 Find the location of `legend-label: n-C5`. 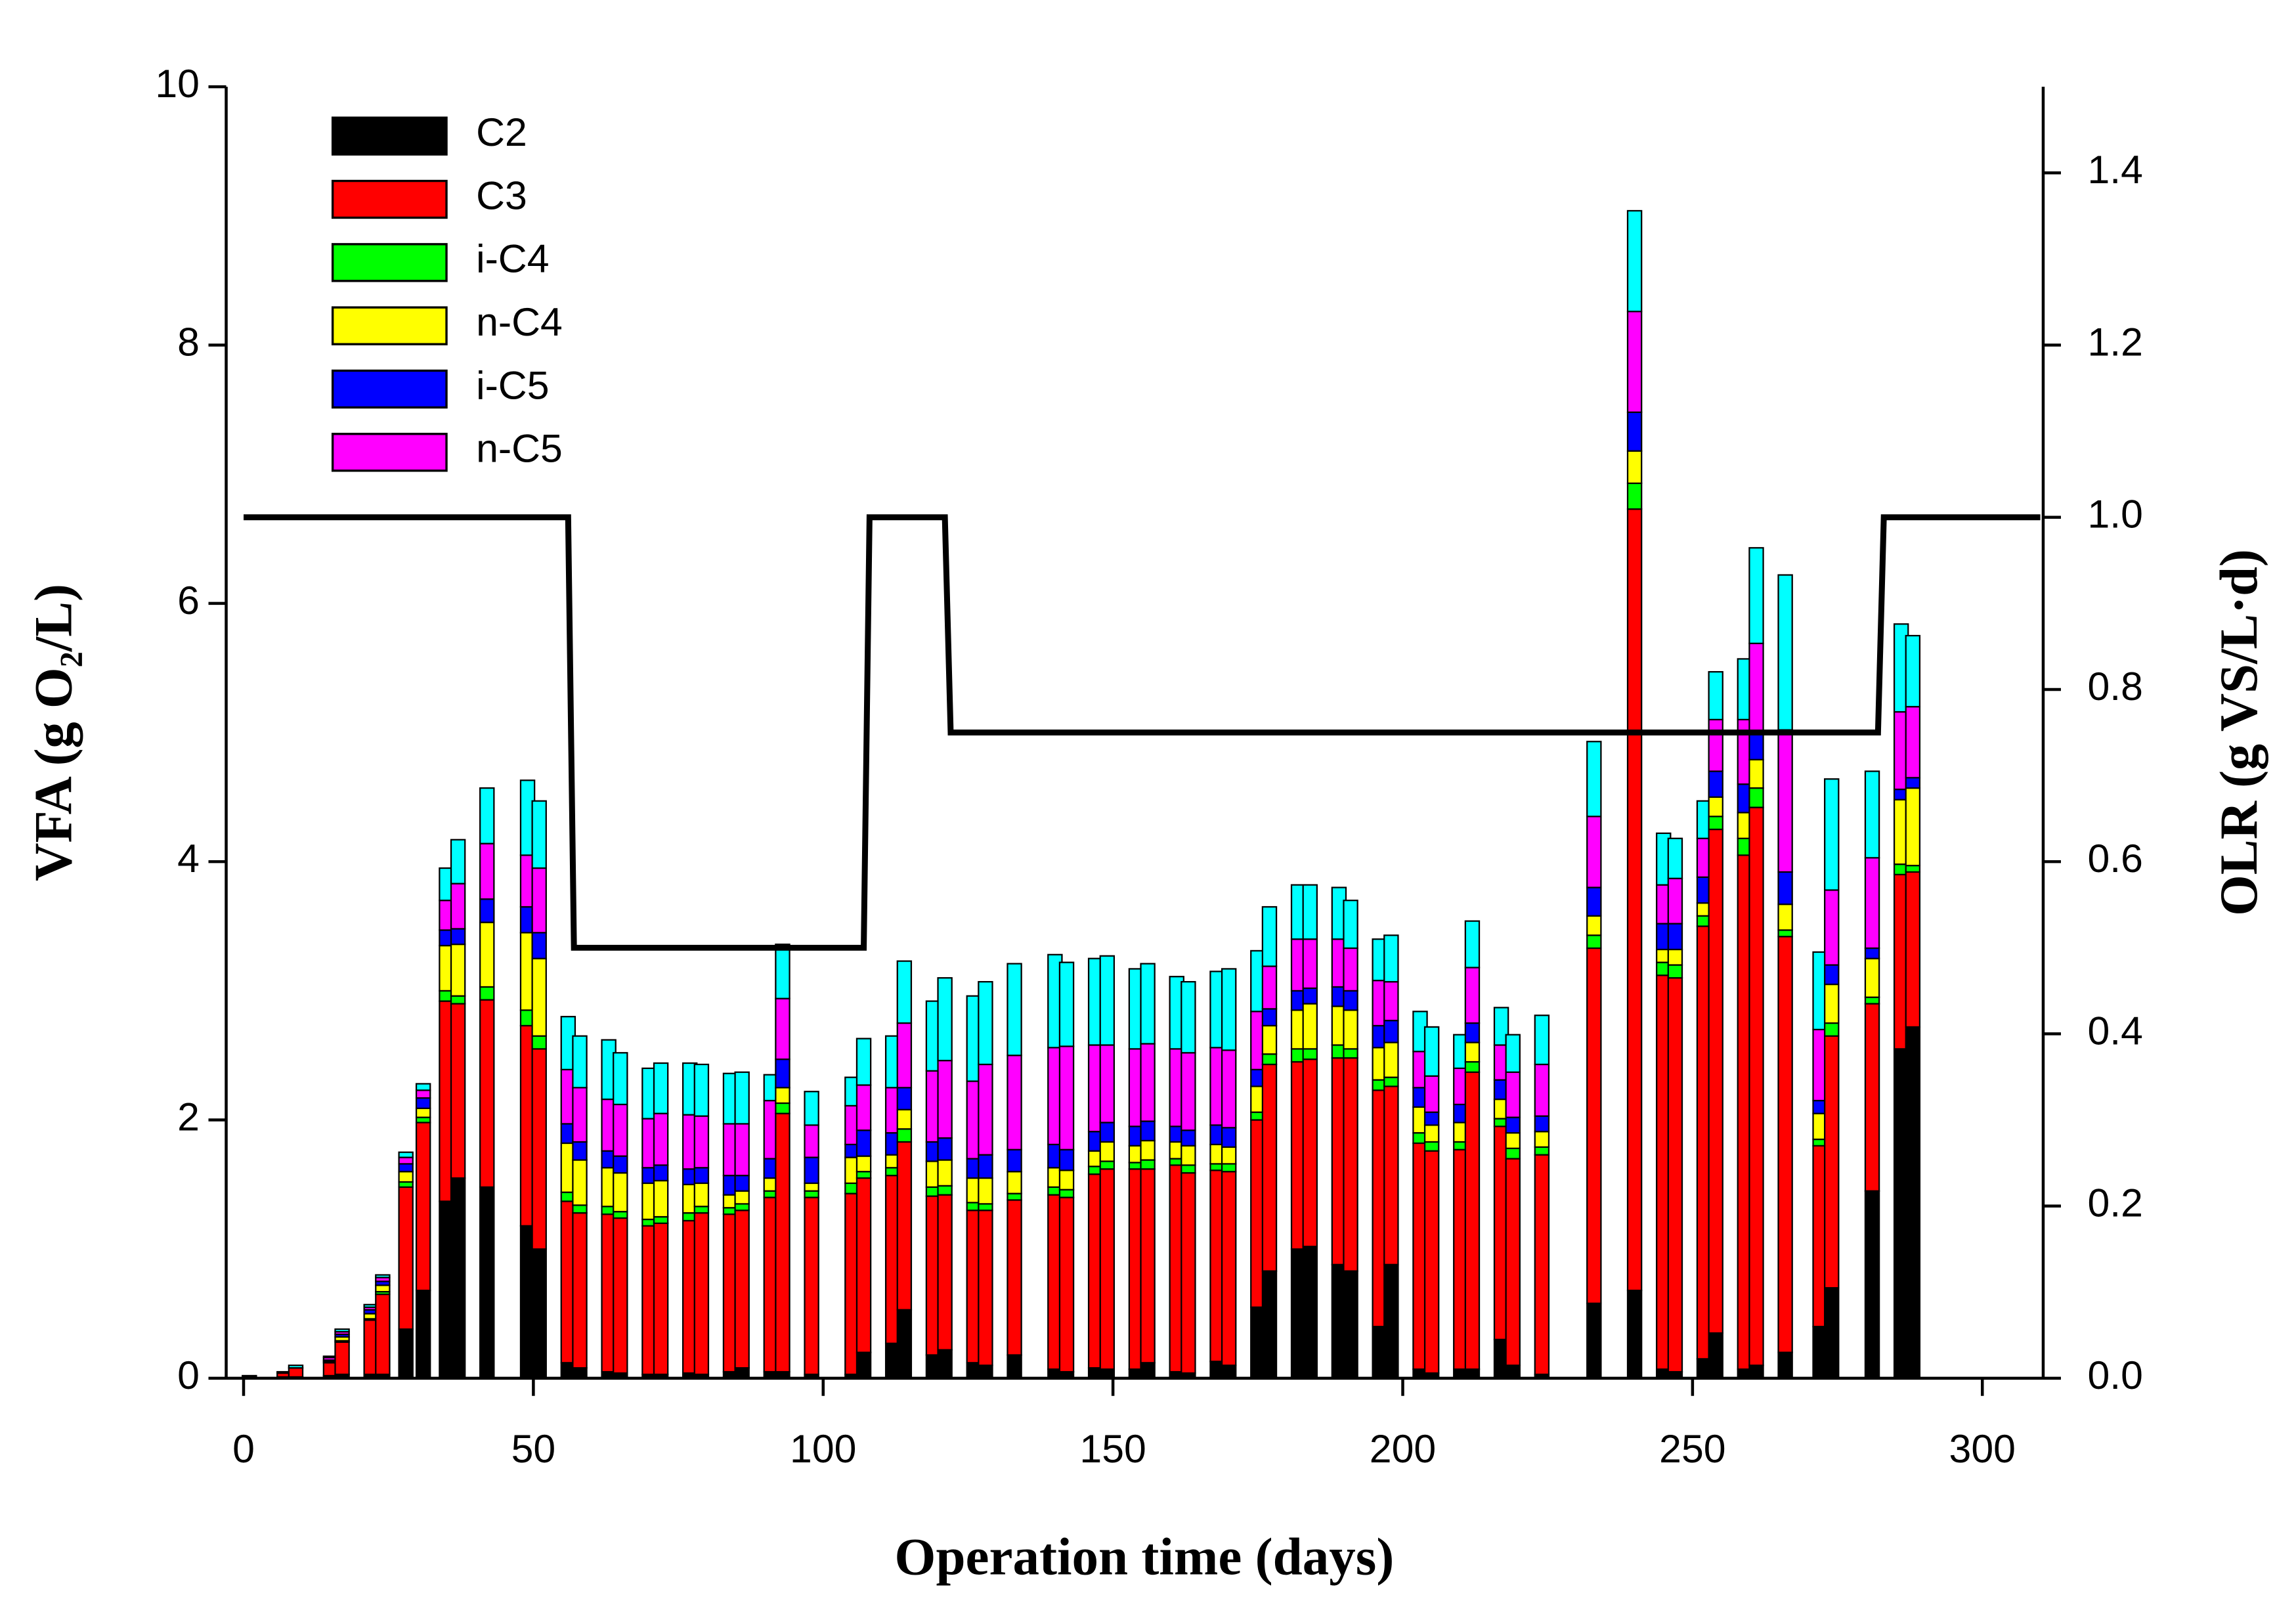

legend-label: n-C5 is located at coordinates (520, 448).